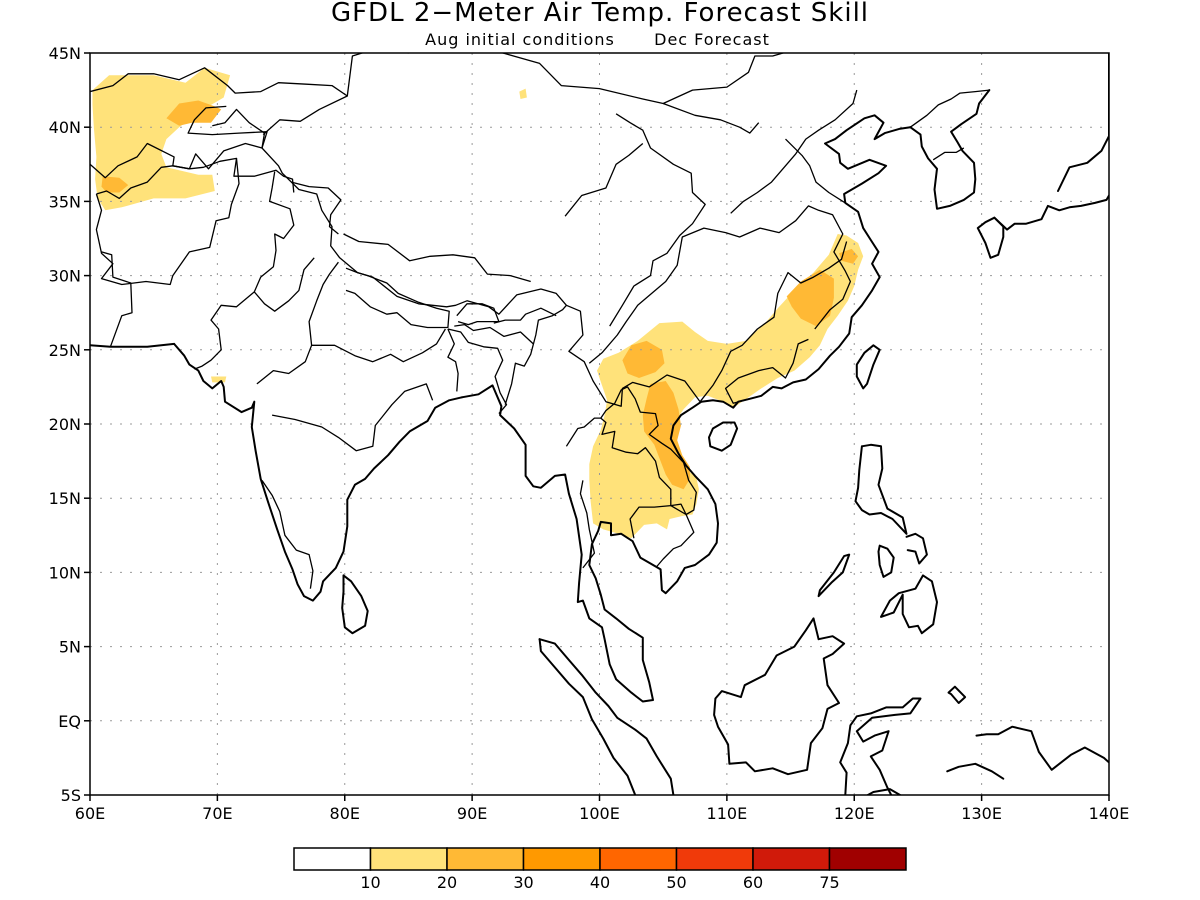 The image size is (1200, 900). What do you see at coordinates (65, 201) in the screenshot?
I see `latitude-tick-label: 35N` at bounding box center [65, 201].